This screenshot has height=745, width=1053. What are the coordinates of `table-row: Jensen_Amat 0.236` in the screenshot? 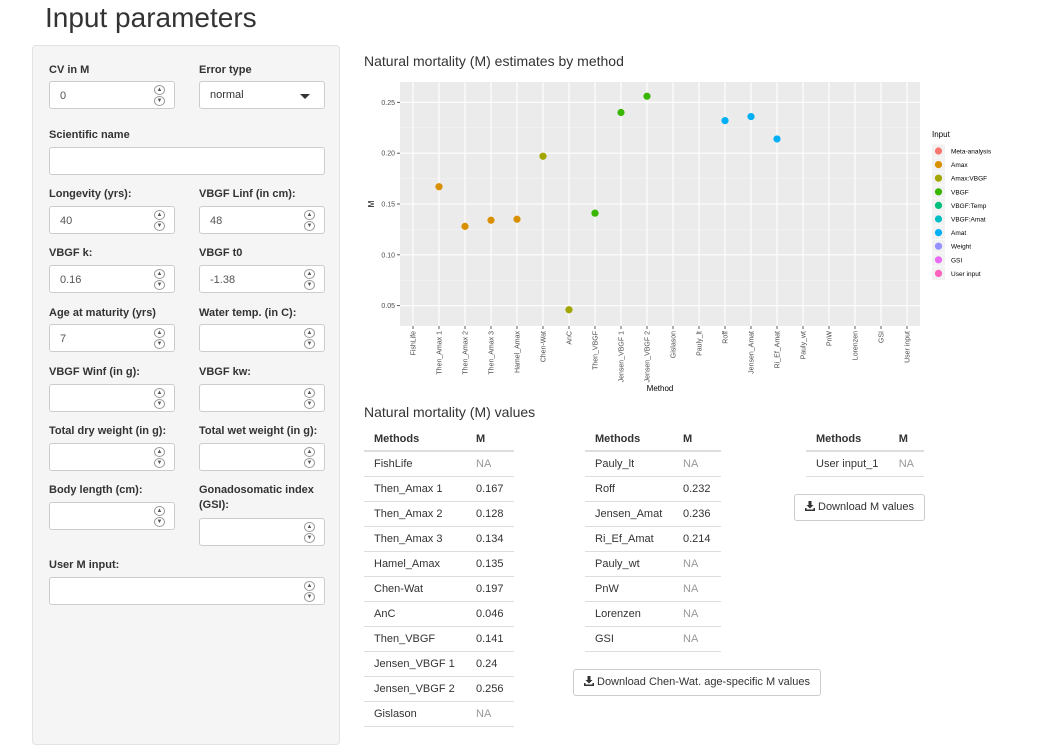 It's located at (653, 514).